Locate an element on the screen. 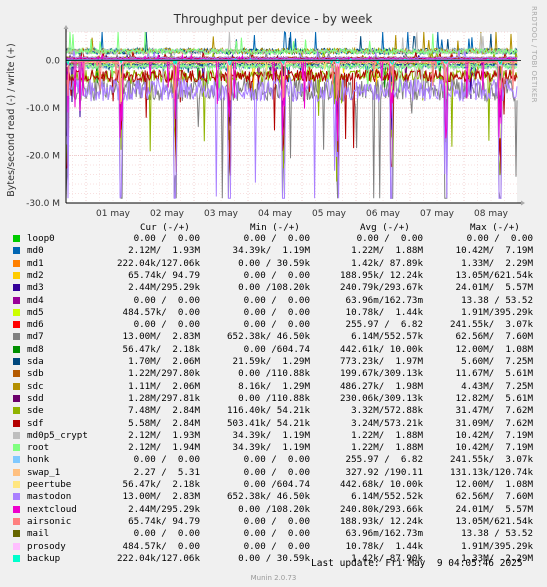  legend-min: 652.38k/ 46.50k is located at coordinates (268, 337).